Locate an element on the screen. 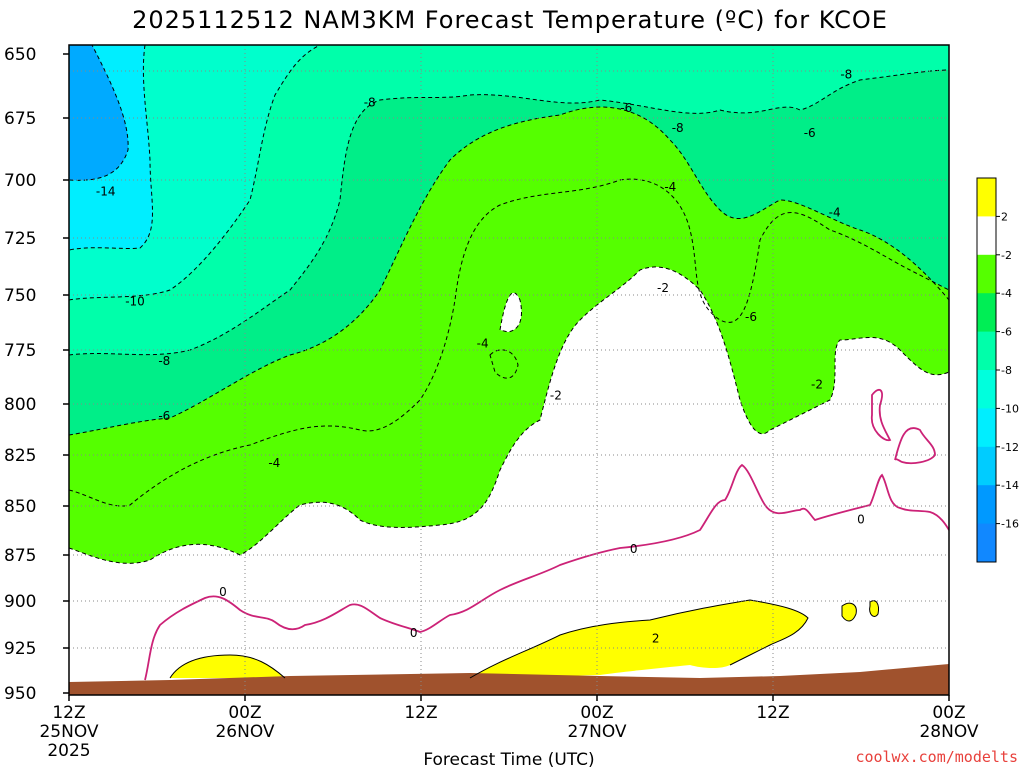 This screenshot has height=768, width=1024. x-tick-label: 26NOV is located at coordinates (244, 732).